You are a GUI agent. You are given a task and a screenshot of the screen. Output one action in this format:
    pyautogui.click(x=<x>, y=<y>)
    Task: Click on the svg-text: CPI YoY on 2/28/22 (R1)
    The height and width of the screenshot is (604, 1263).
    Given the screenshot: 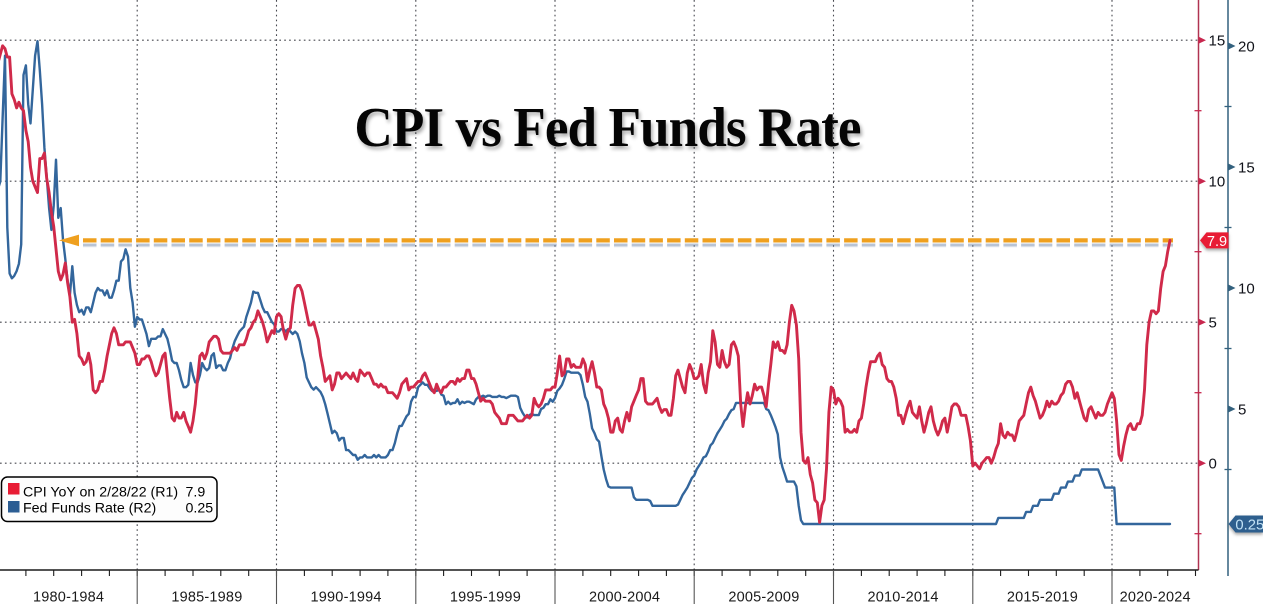 What is the action you would take?
    pyautogui.click(x=100, y=493)
    